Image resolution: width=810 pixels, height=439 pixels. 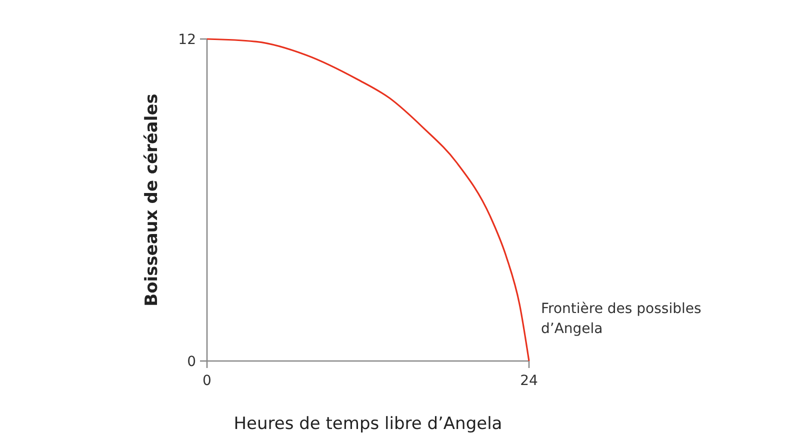 What do you see at coordinates (152, 200) in the screenshot?
I see `y-axis-title: Boisseaux de céréales` at bounding box center [152, 200].